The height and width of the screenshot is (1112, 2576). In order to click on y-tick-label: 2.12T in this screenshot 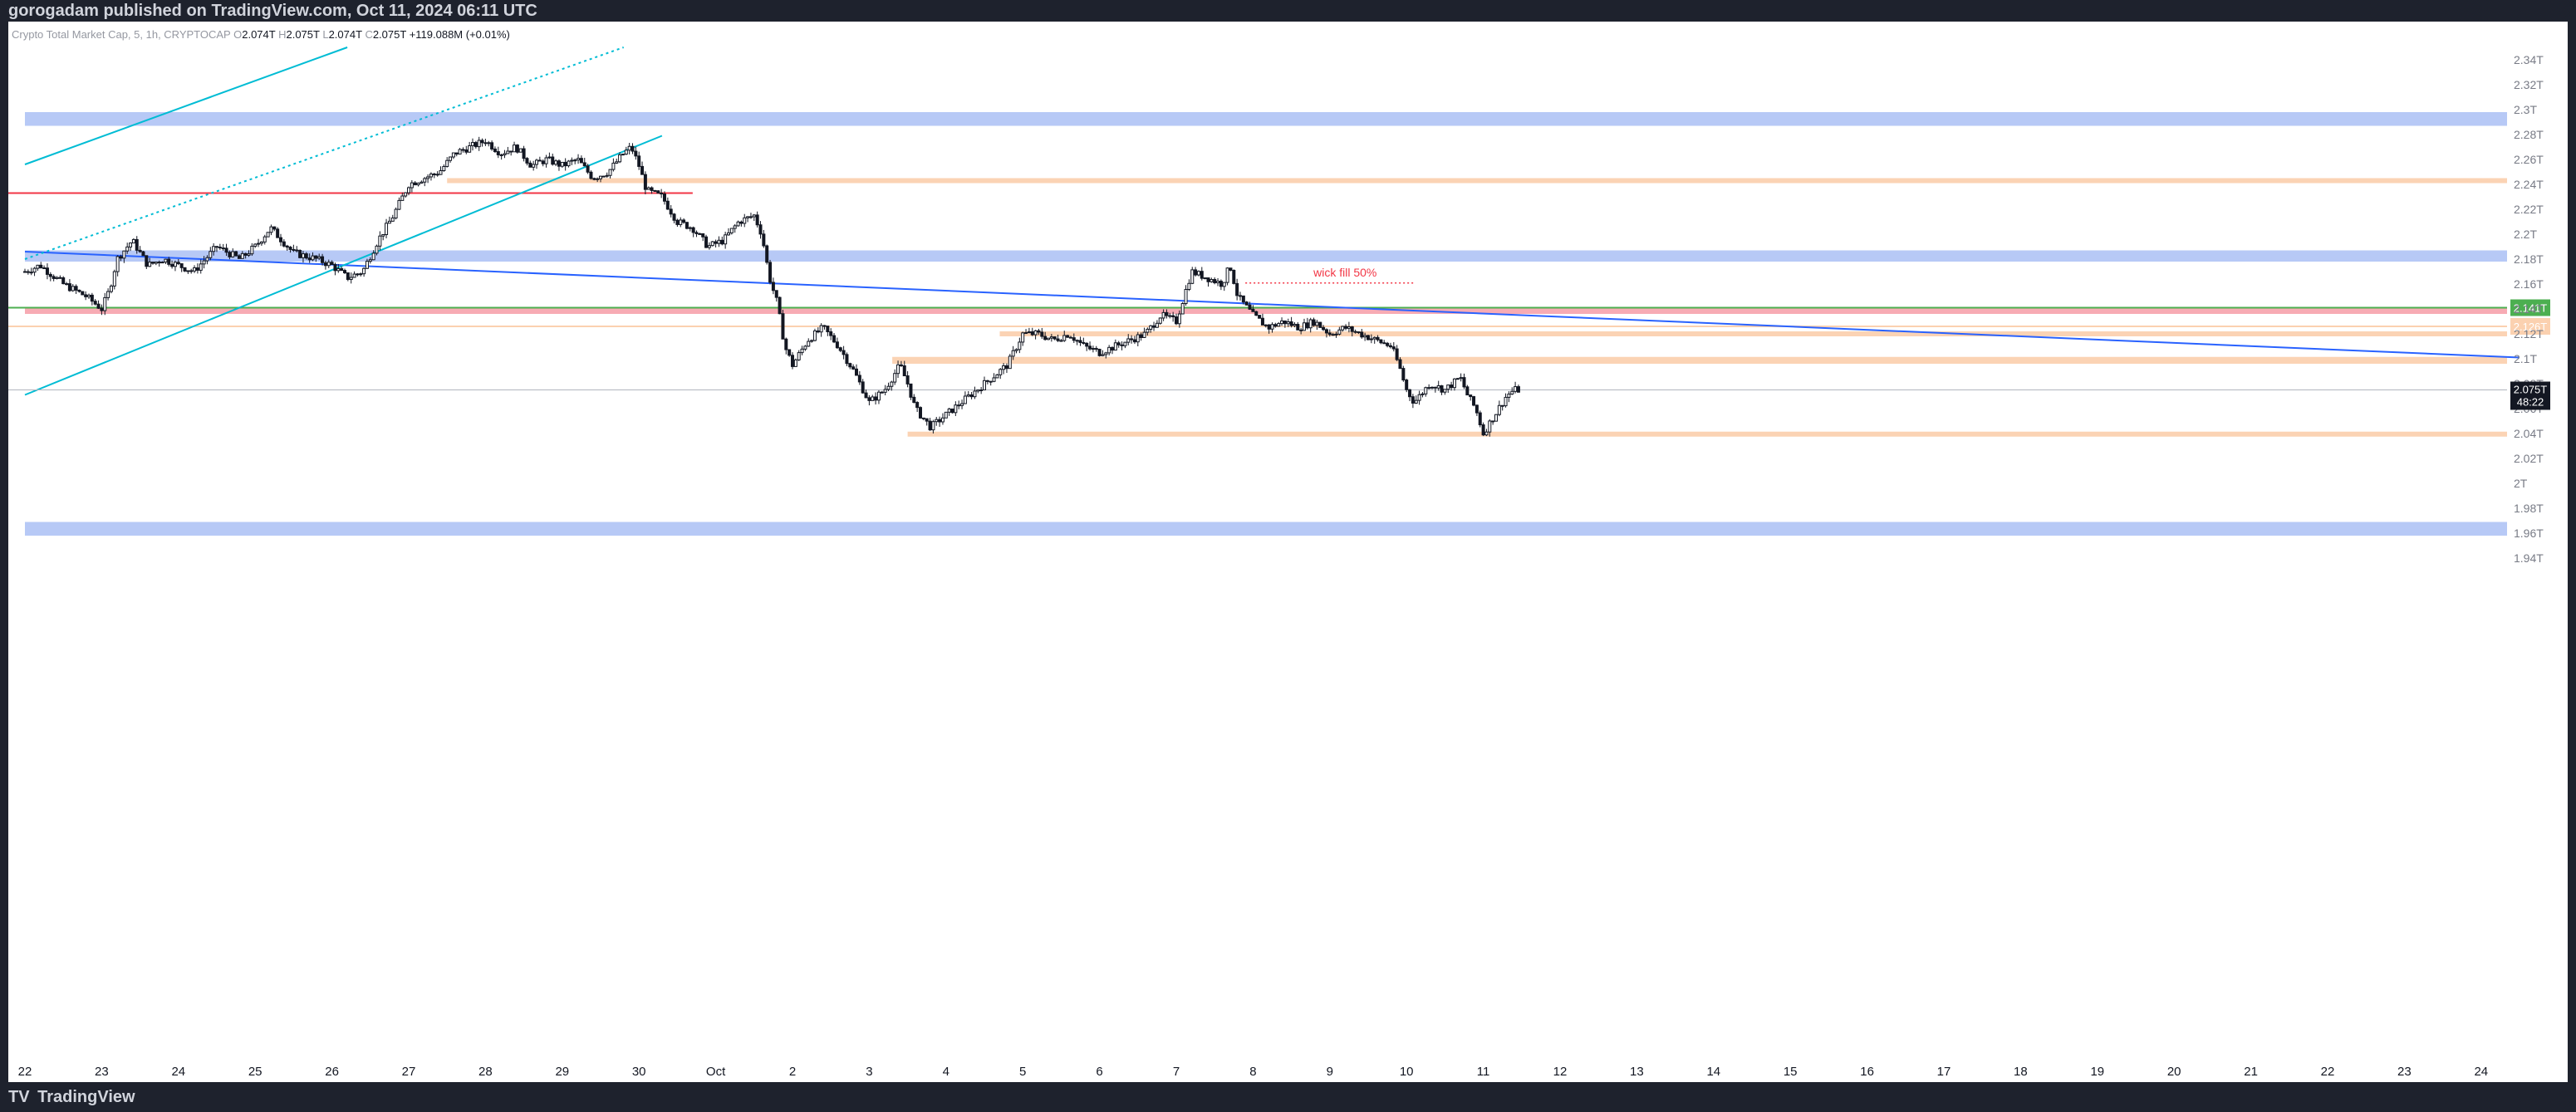, I will do `click(2529, 333)`.